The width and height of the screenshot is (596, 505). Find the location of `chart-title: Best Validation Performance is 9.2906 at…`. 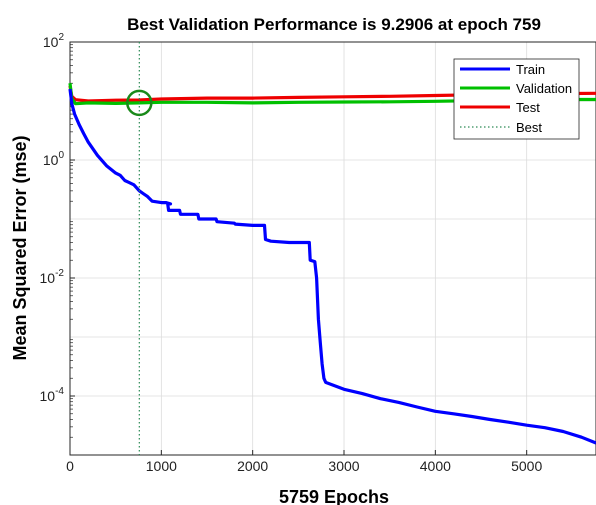

chart-title: Best Validation Performance is 9.2906 at… is located at coordinates (334, 24).